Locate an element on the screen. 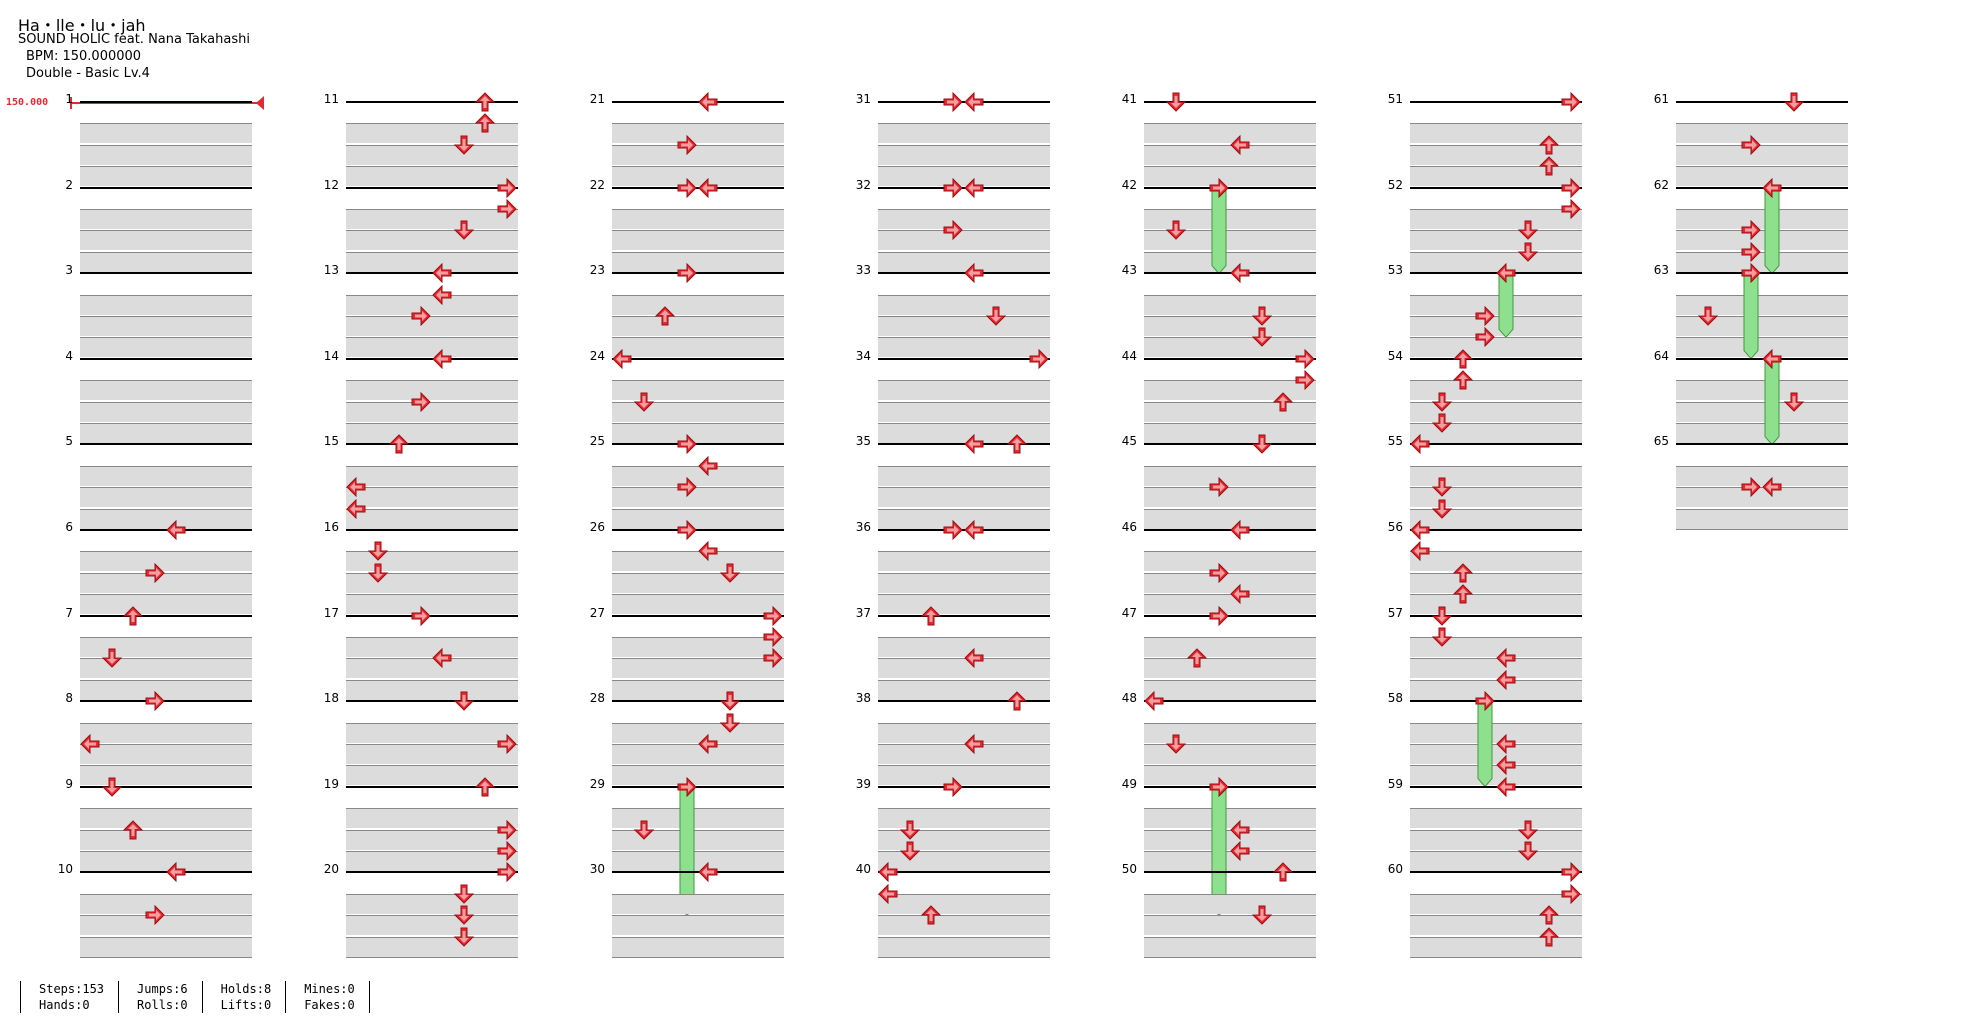 The height and width of the screenshot is (1024, 1987). measure-number: 44 is located at coordinates (1129, 355).